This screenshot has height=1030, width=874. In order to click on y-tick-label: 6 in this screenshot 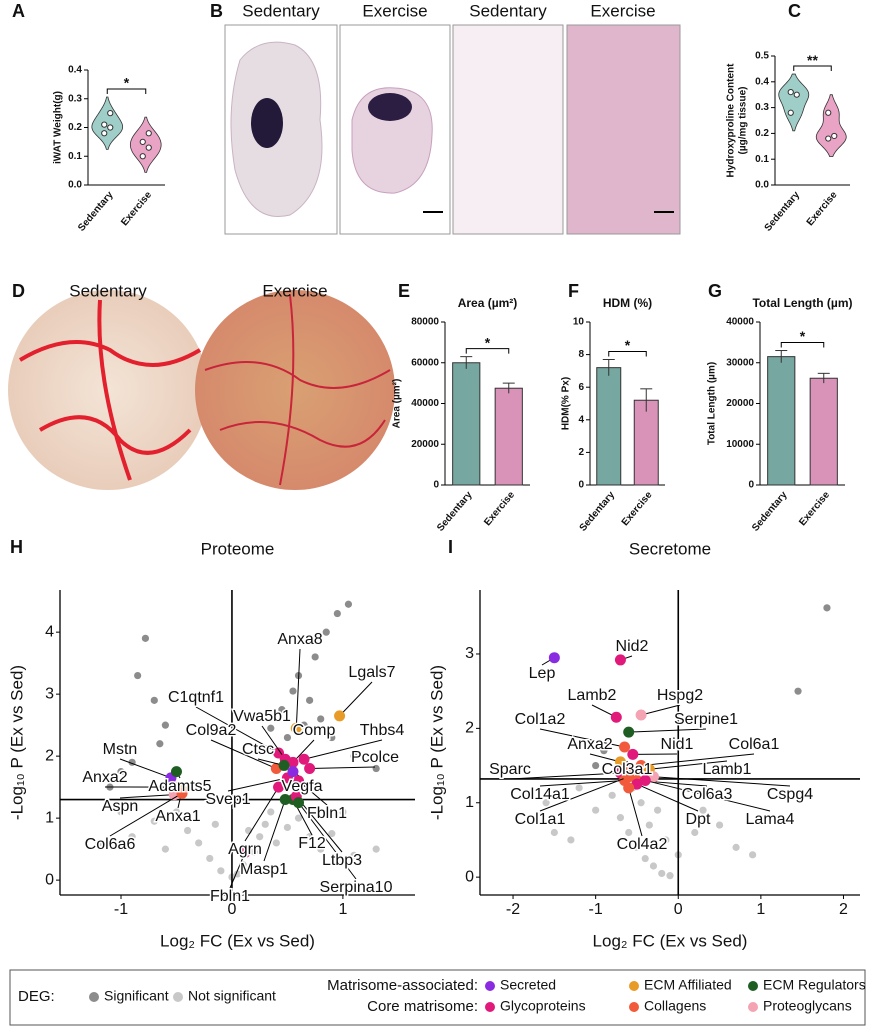, I will do `click(581, 387)`.